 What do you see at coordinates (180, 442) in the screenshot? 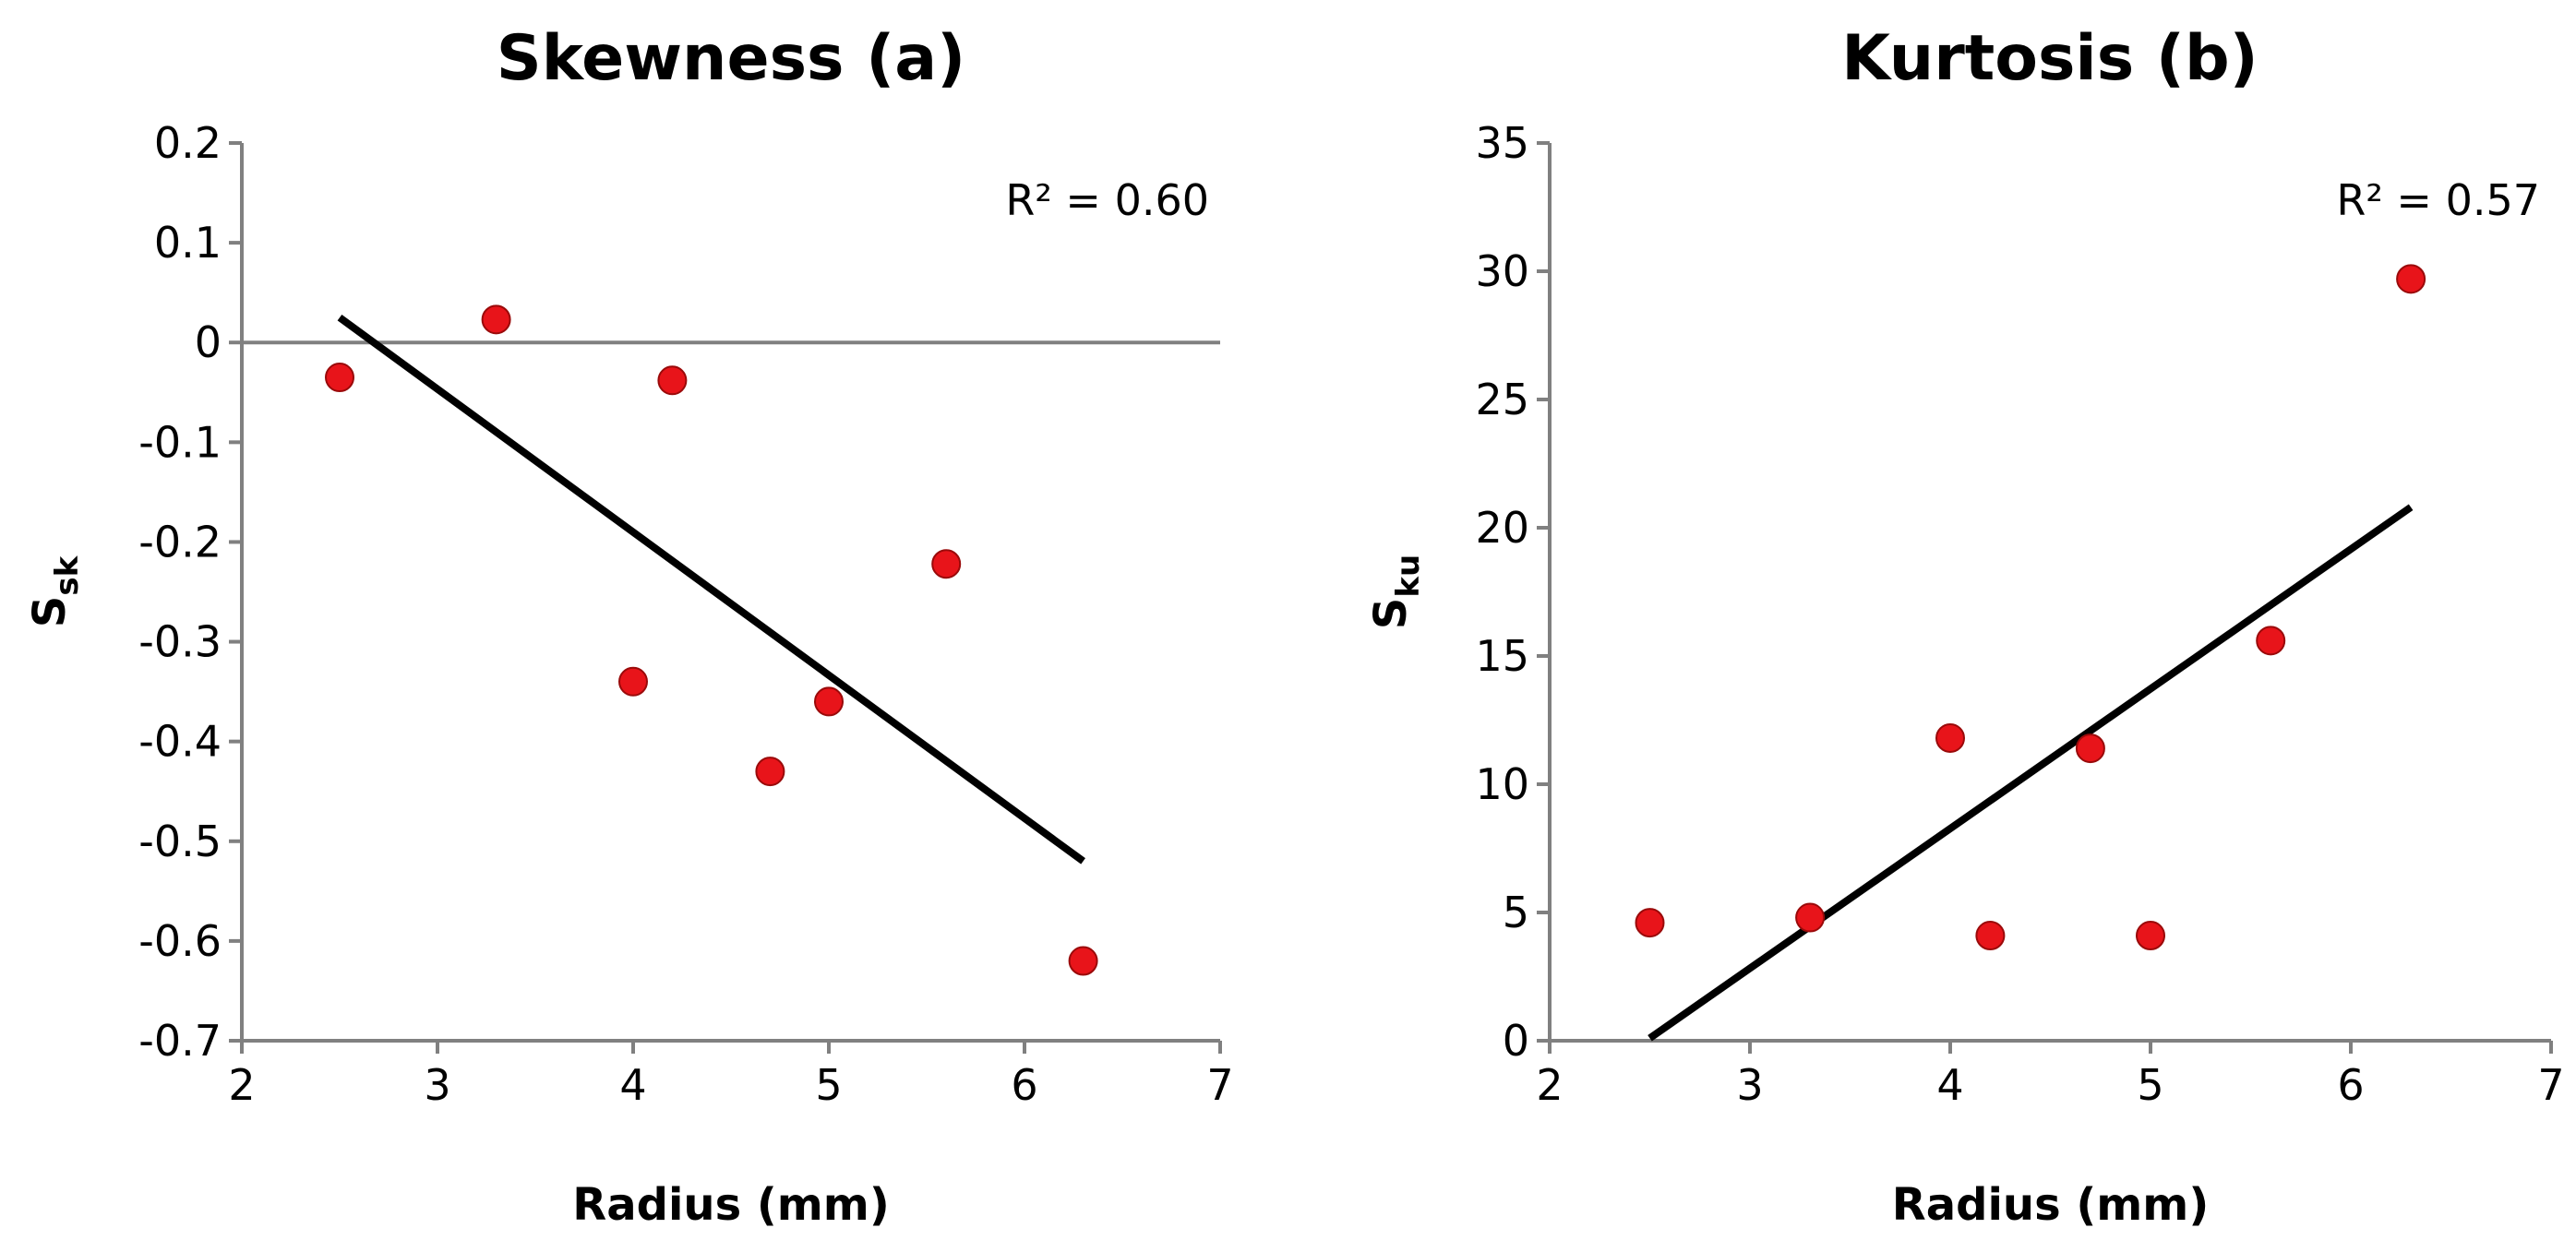
I see `skewness-y-tick-label: -0.1` at bounding box center [180, 442].